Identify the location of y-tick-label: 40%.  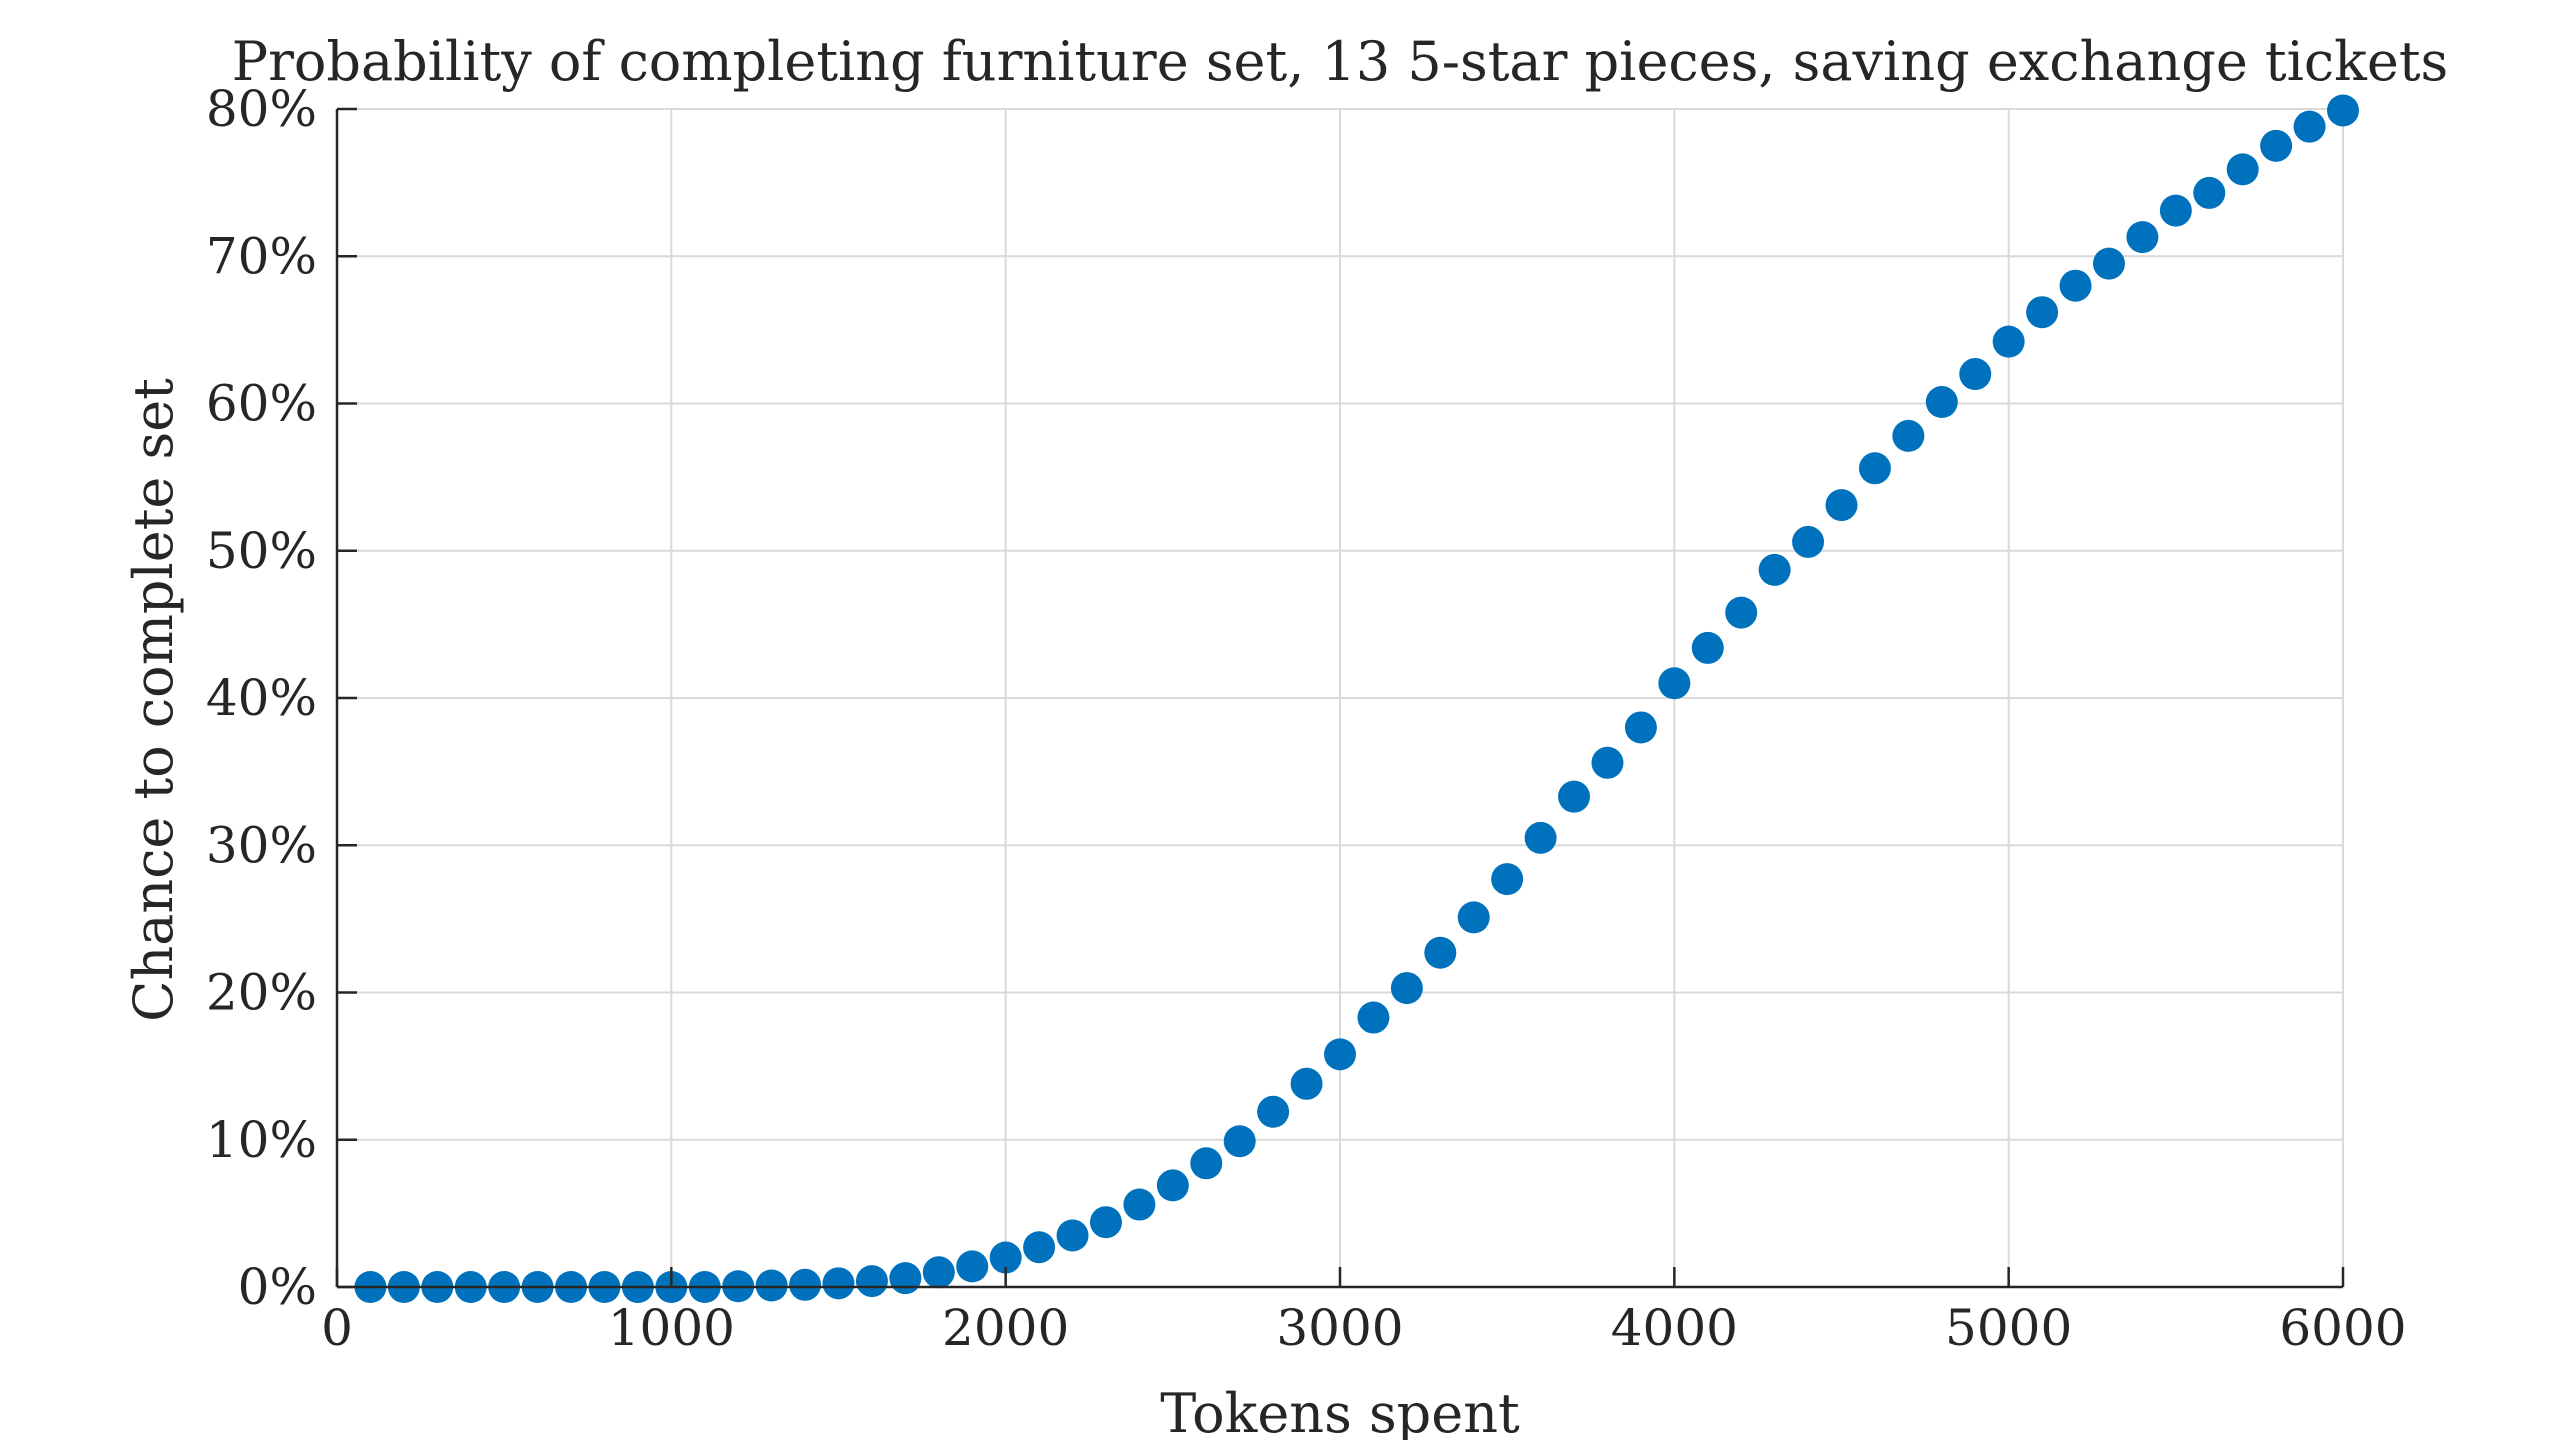
(261, 698).